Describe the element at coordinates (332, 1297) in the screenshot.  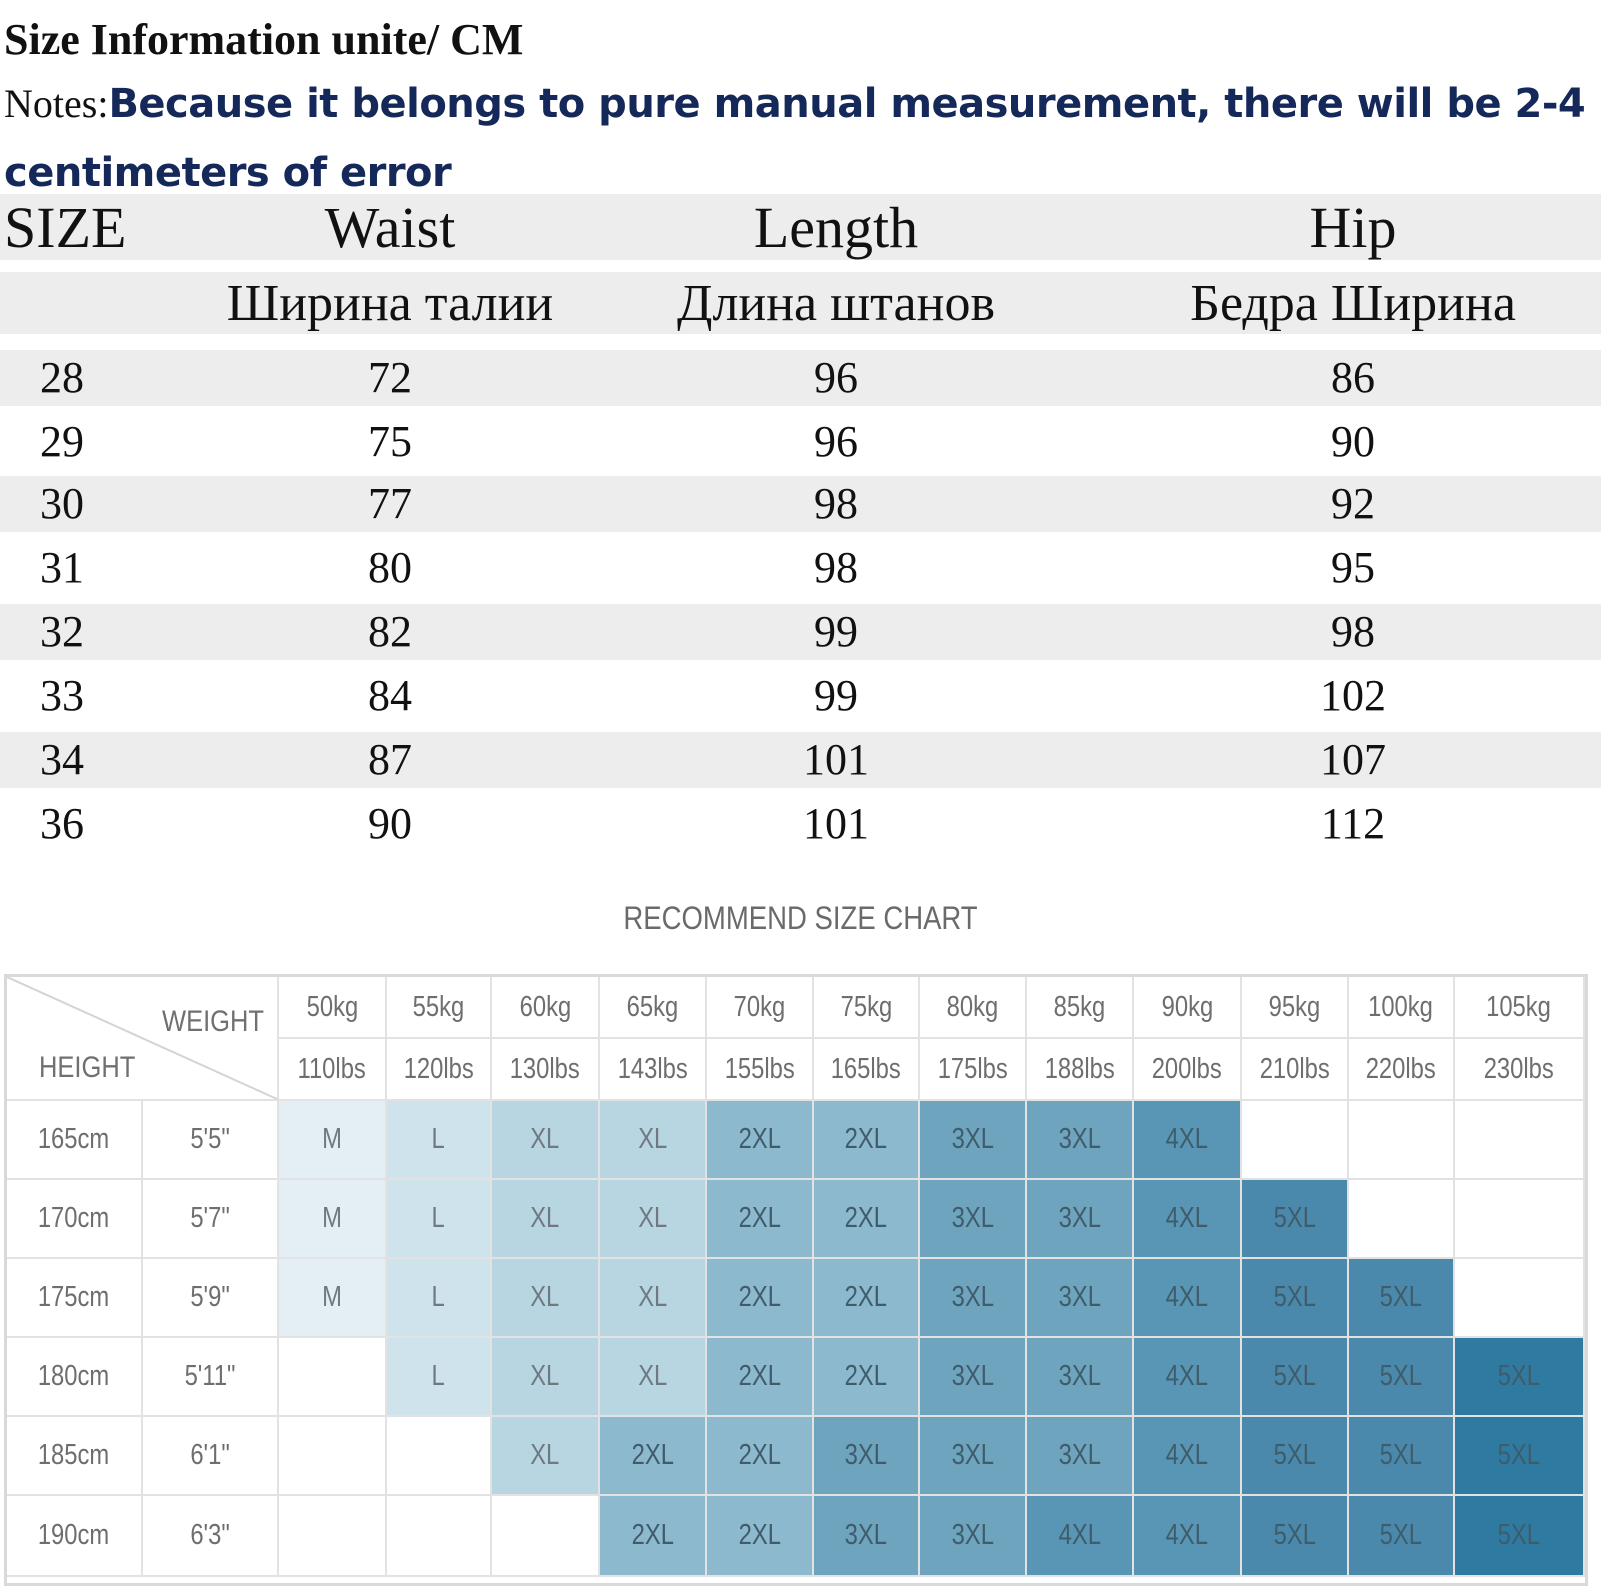
I see `size-cell-label: M` at that location.